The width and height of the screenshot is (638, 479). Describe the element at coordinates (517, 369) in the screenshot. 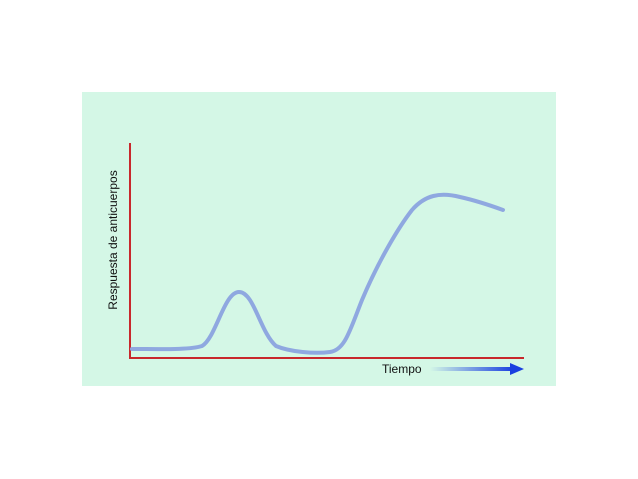

I see `time-arrow-head` at that location.